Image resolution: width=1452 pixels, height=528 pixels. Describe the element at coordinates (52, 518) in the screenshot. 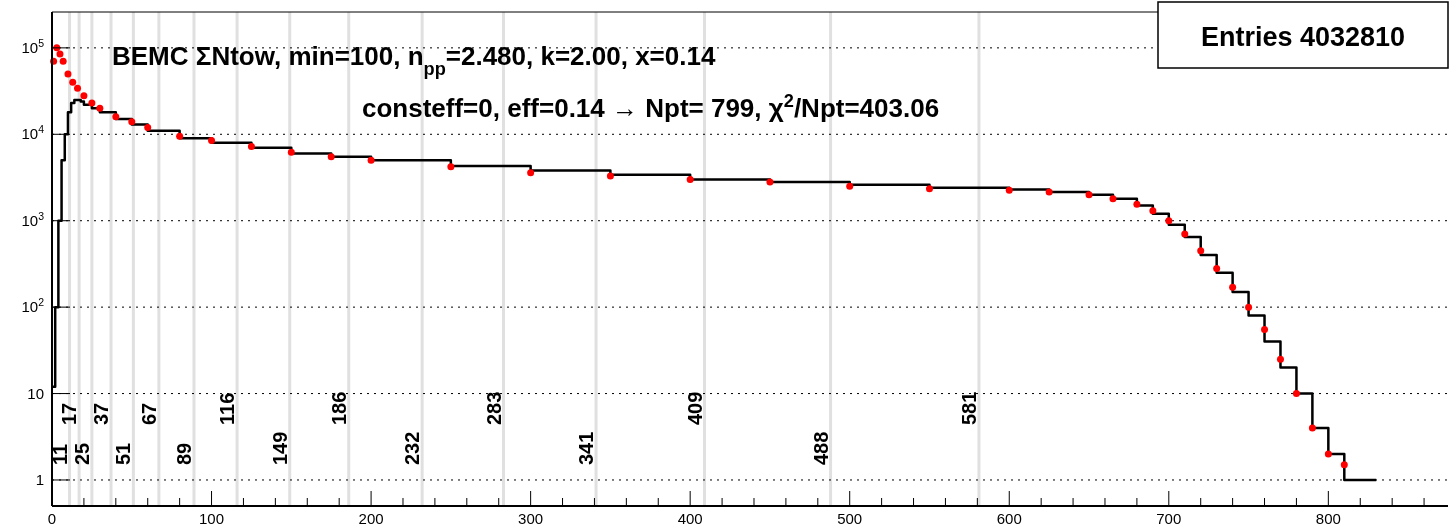

I see `x-tick-label: 0` at that location.